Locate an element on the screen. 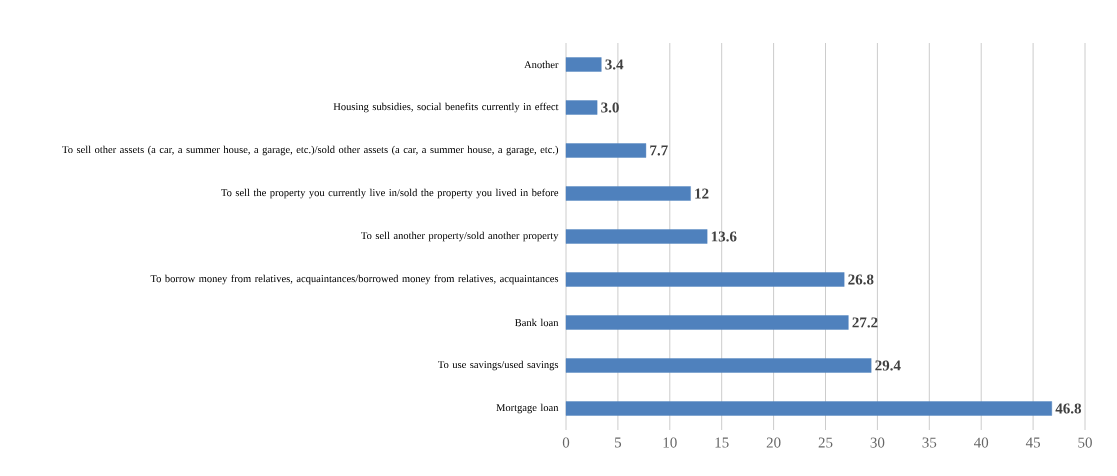 The width and height of the screenshot is (1117, 476). data-label: 46.8 is located at coordinates (1068, 408).